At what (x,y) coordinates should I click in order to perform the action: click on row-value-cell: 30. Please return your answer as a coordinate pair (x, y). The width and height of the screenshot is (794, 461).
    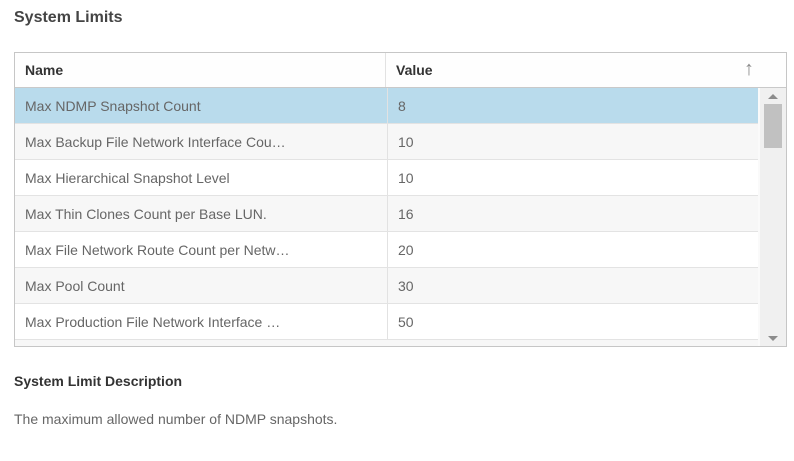
    Looking at the image, I should click on (572, 285).